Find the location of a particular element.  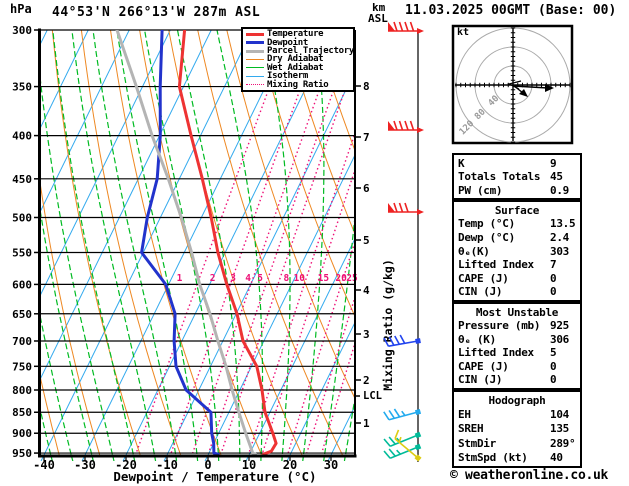

panel-row-label: Dewp (°C) is located at coordinates (486, 237).